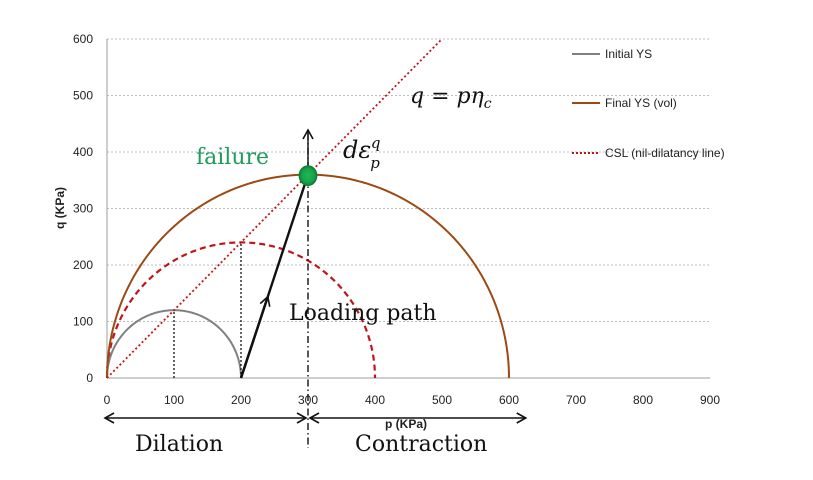 Image resolution: width=813 pixels, height=480 pixels. What do you see at coordinates (576, 400) in the screenshot?
I see `x-tick-label-700: 700` at bounding box center [576, 400].